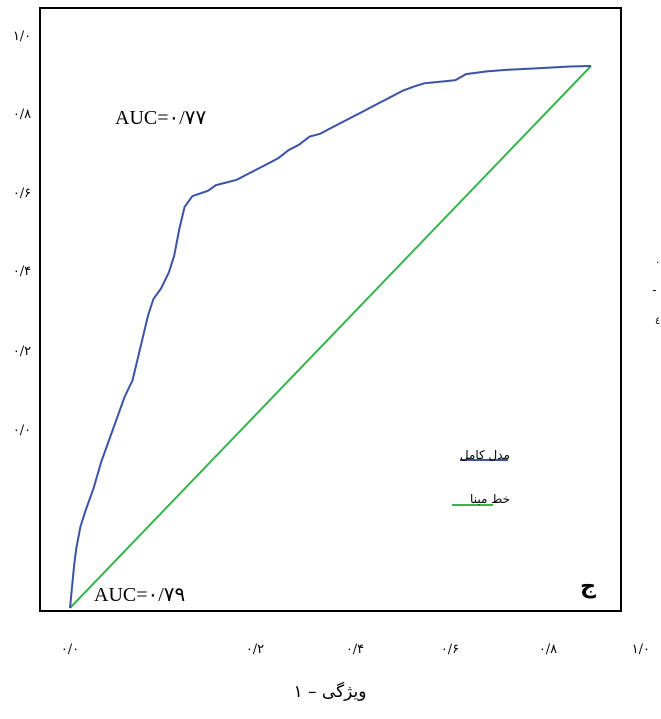  I want to click on auc-annotation-top: AUC=۰/۷۷, so click(161, 118).